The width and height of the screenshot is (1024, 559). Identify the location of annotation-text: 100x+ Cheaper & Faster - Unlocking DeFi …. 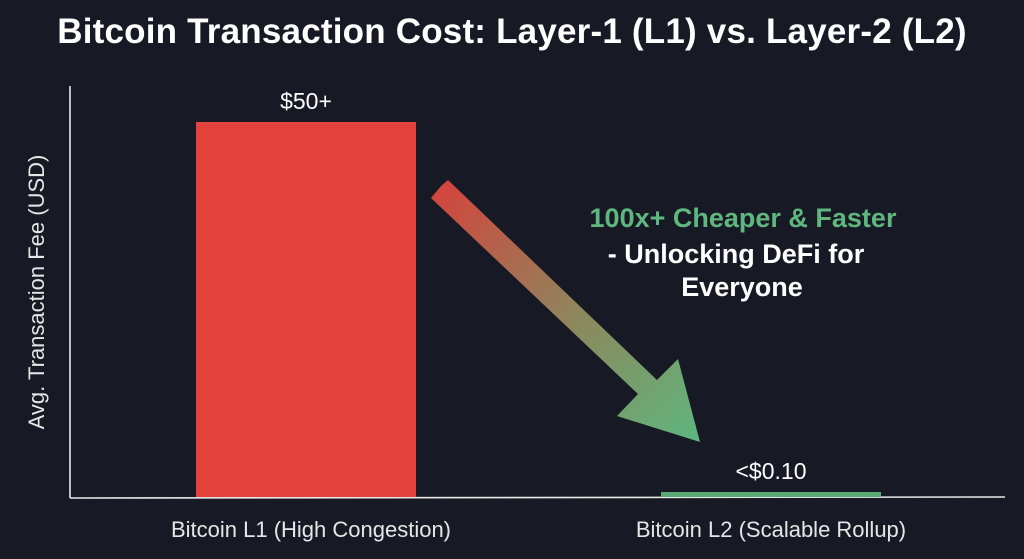
(743, 252).